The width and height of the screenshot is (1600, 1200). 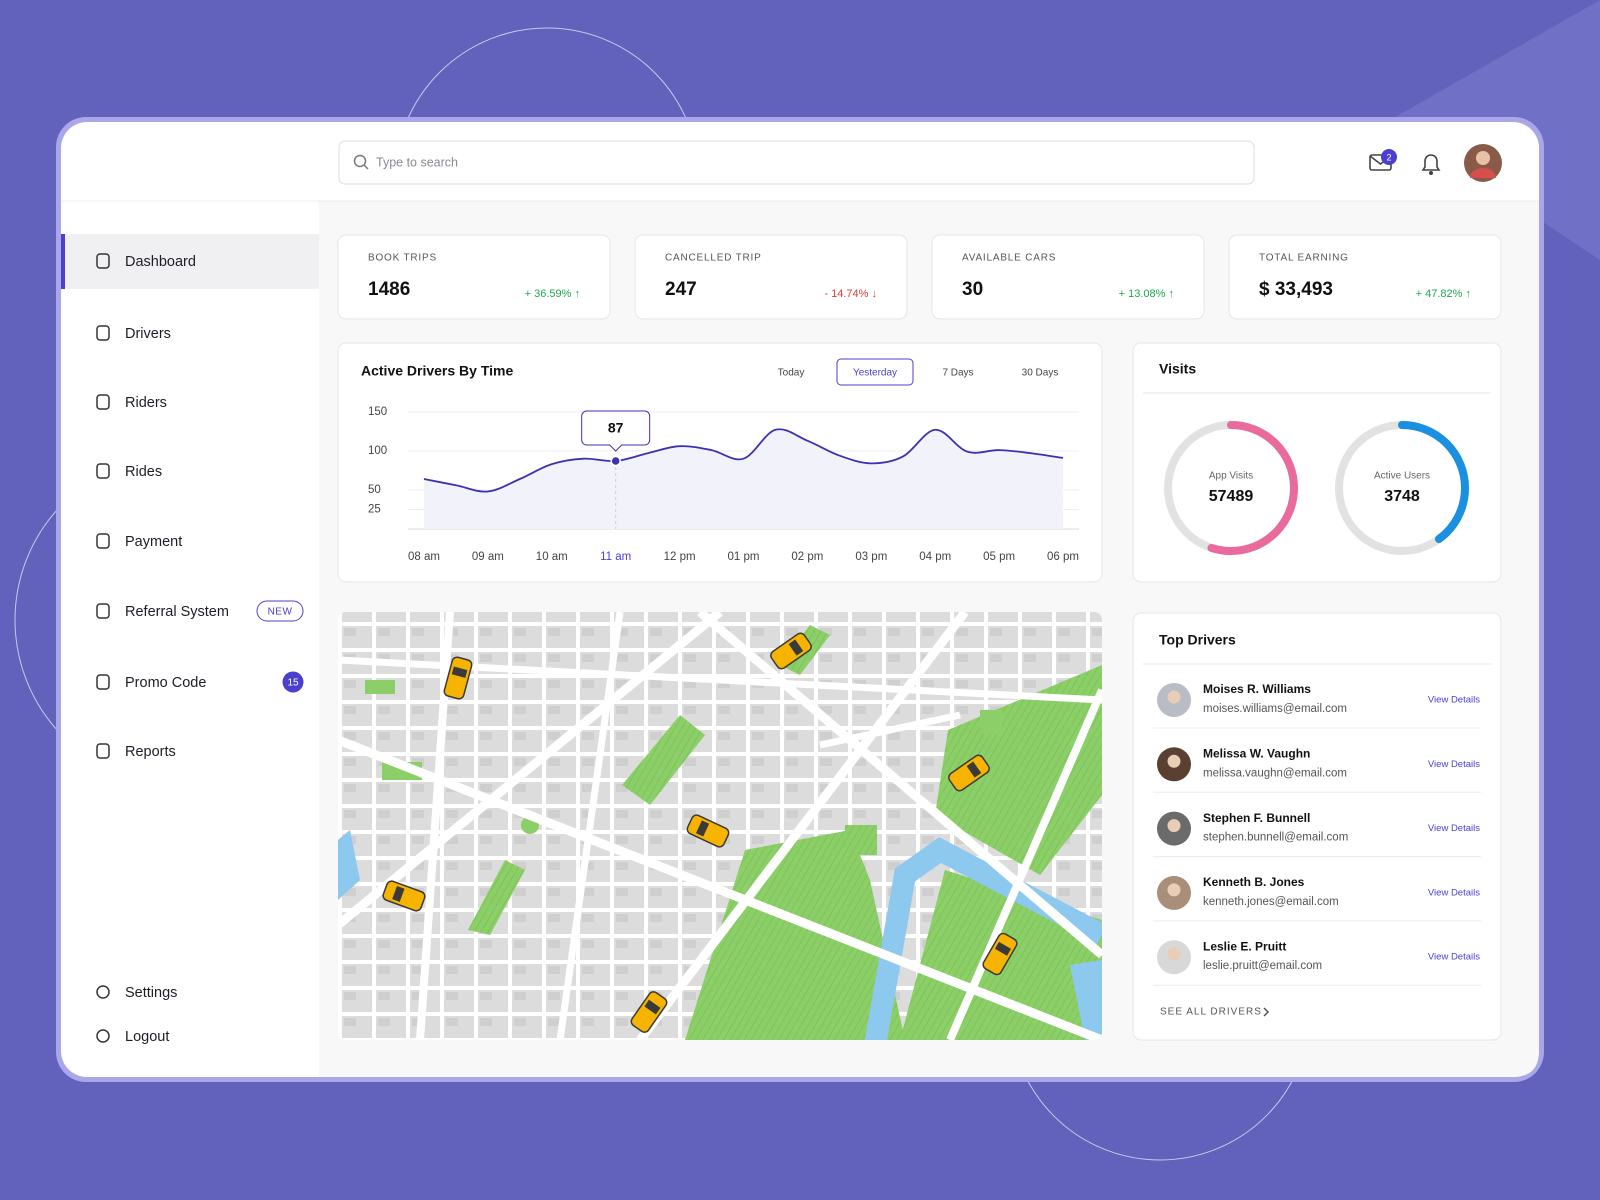 I want to click on area-fill, so click(x=743, y=479).